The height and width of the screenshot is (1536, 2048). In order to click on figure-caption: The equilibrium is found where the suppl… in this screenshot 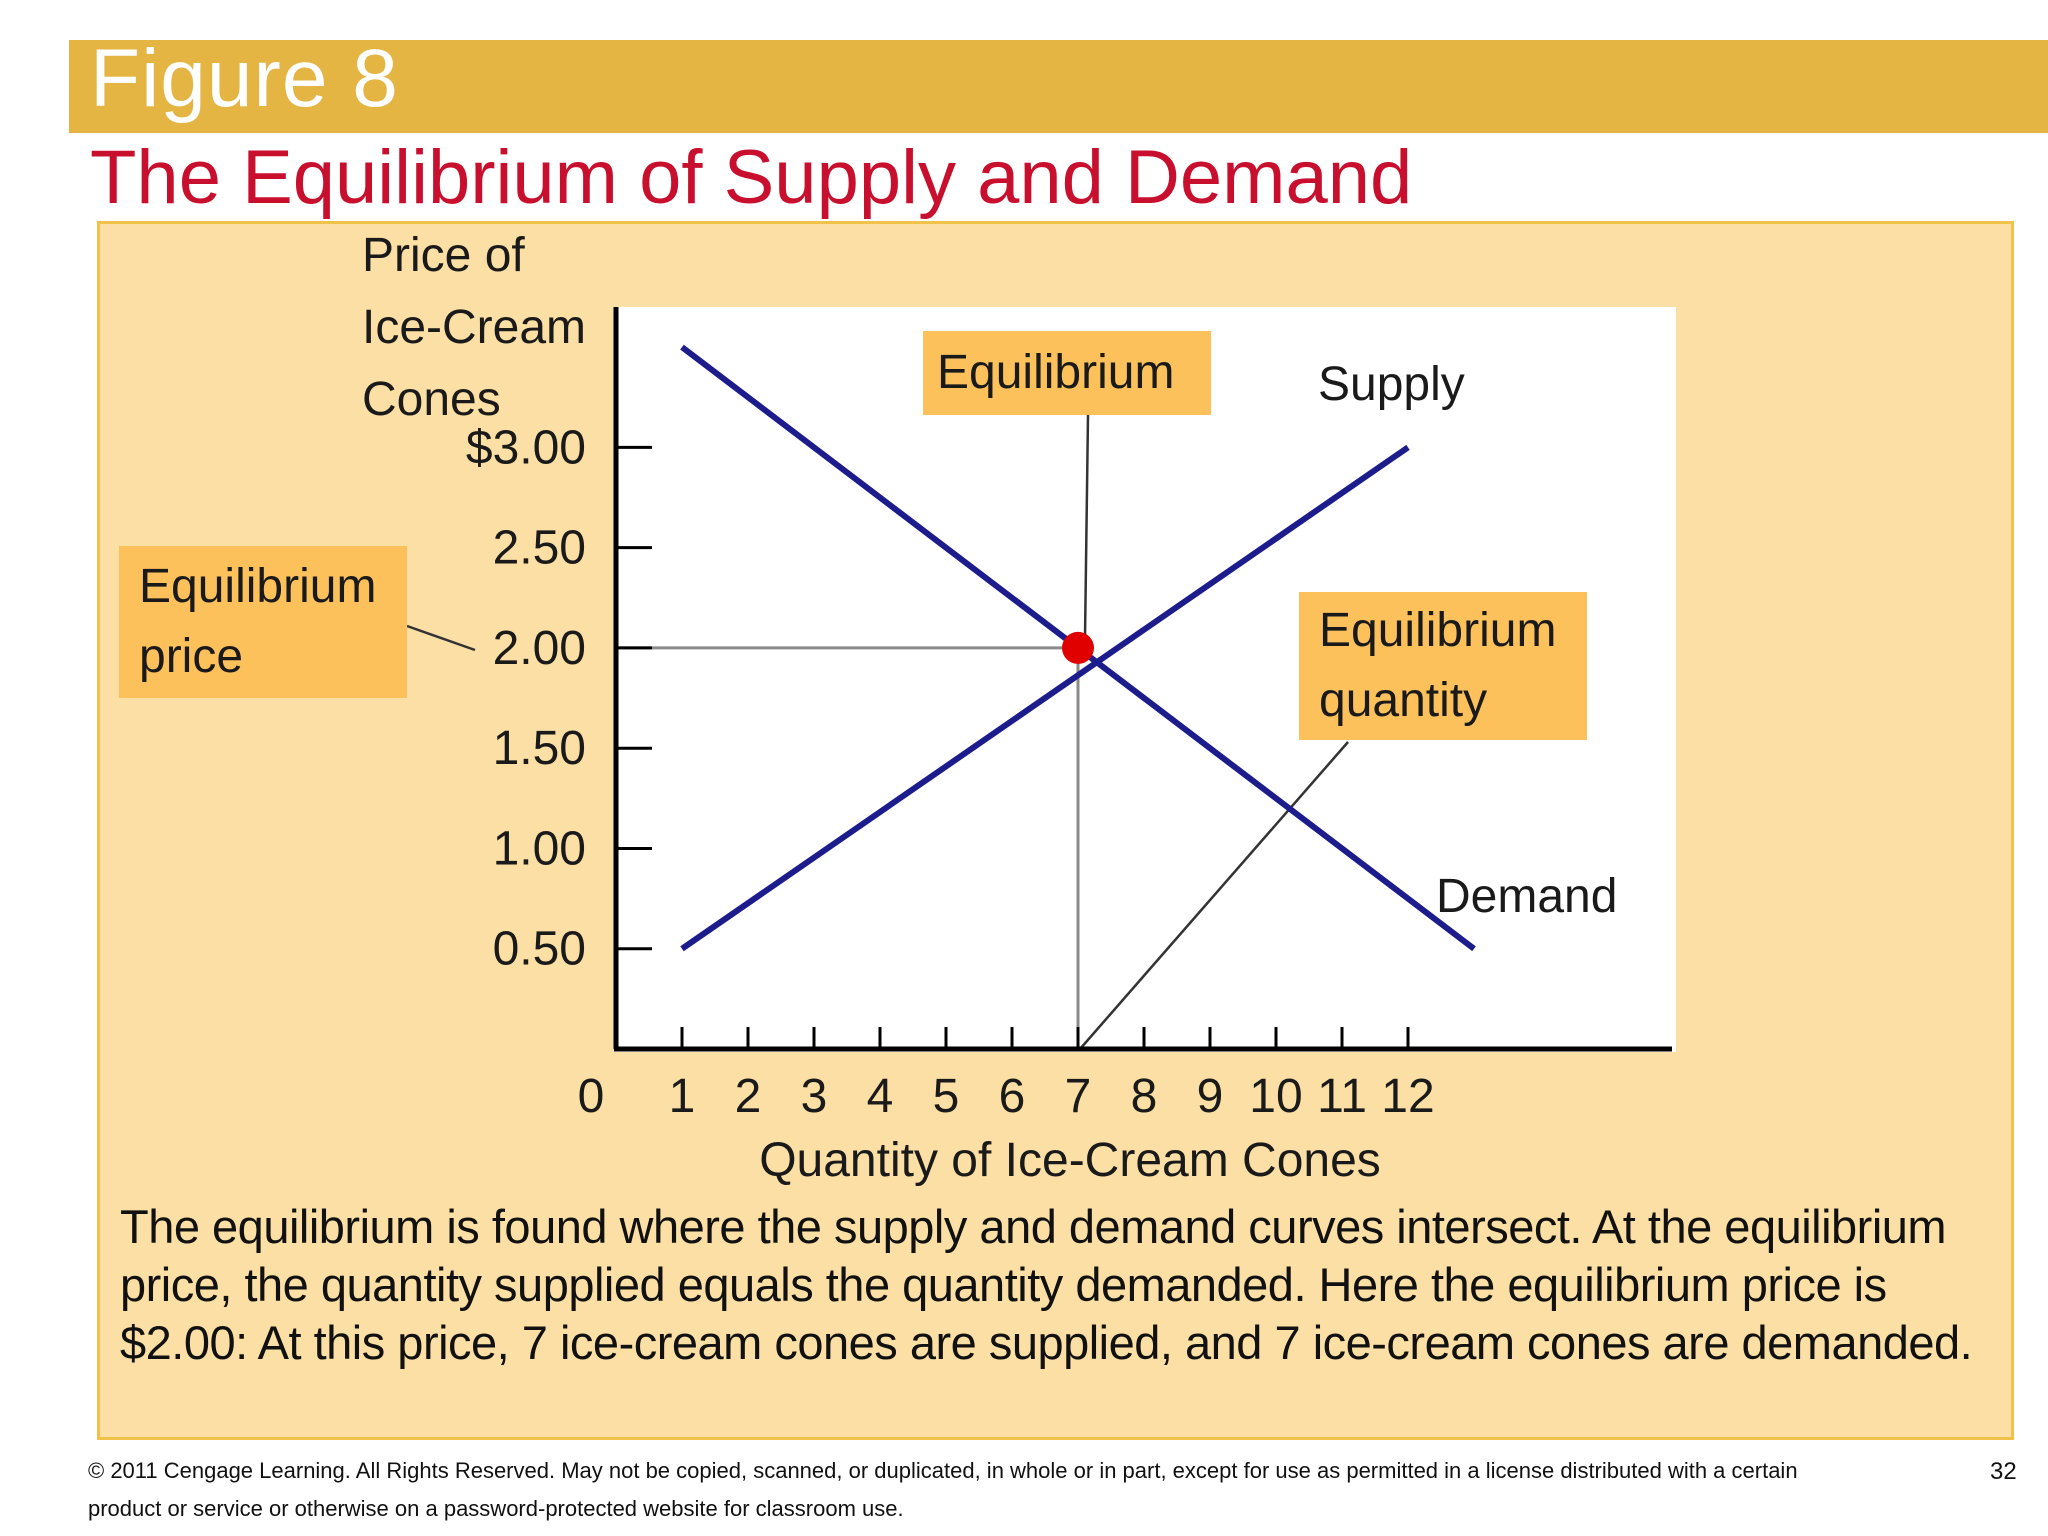, I will do `click(1046, 1284)`.